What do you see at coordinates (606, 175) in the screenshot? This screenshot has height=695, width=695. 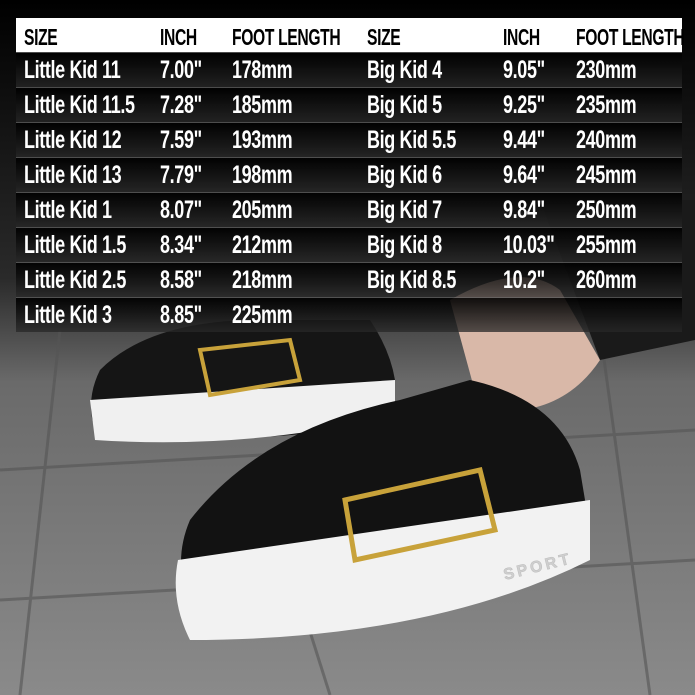 I see `table-cell: 245mm` at bounding box center [606, 175].